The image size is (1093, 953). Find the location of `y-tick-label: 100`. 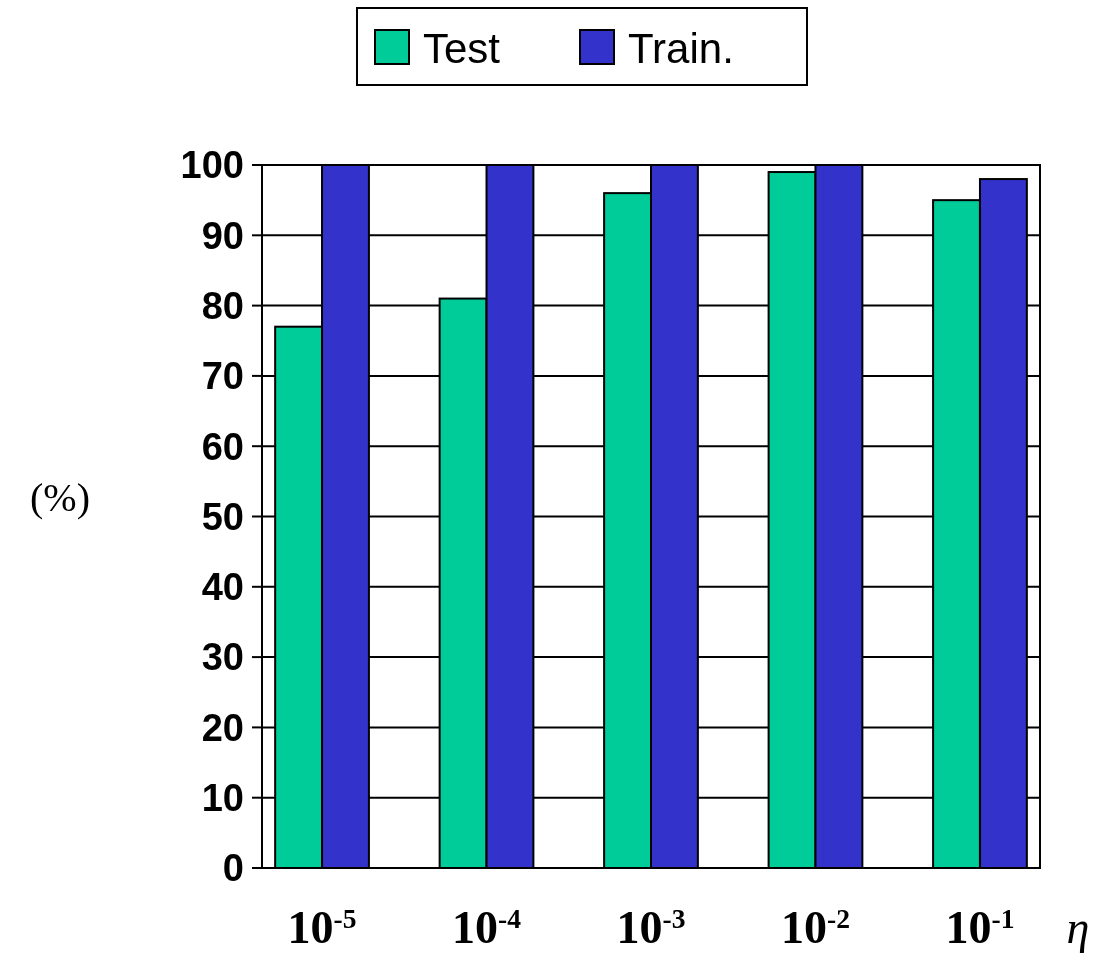

y-tick-label: 100 is located at coordinates (212, 165).